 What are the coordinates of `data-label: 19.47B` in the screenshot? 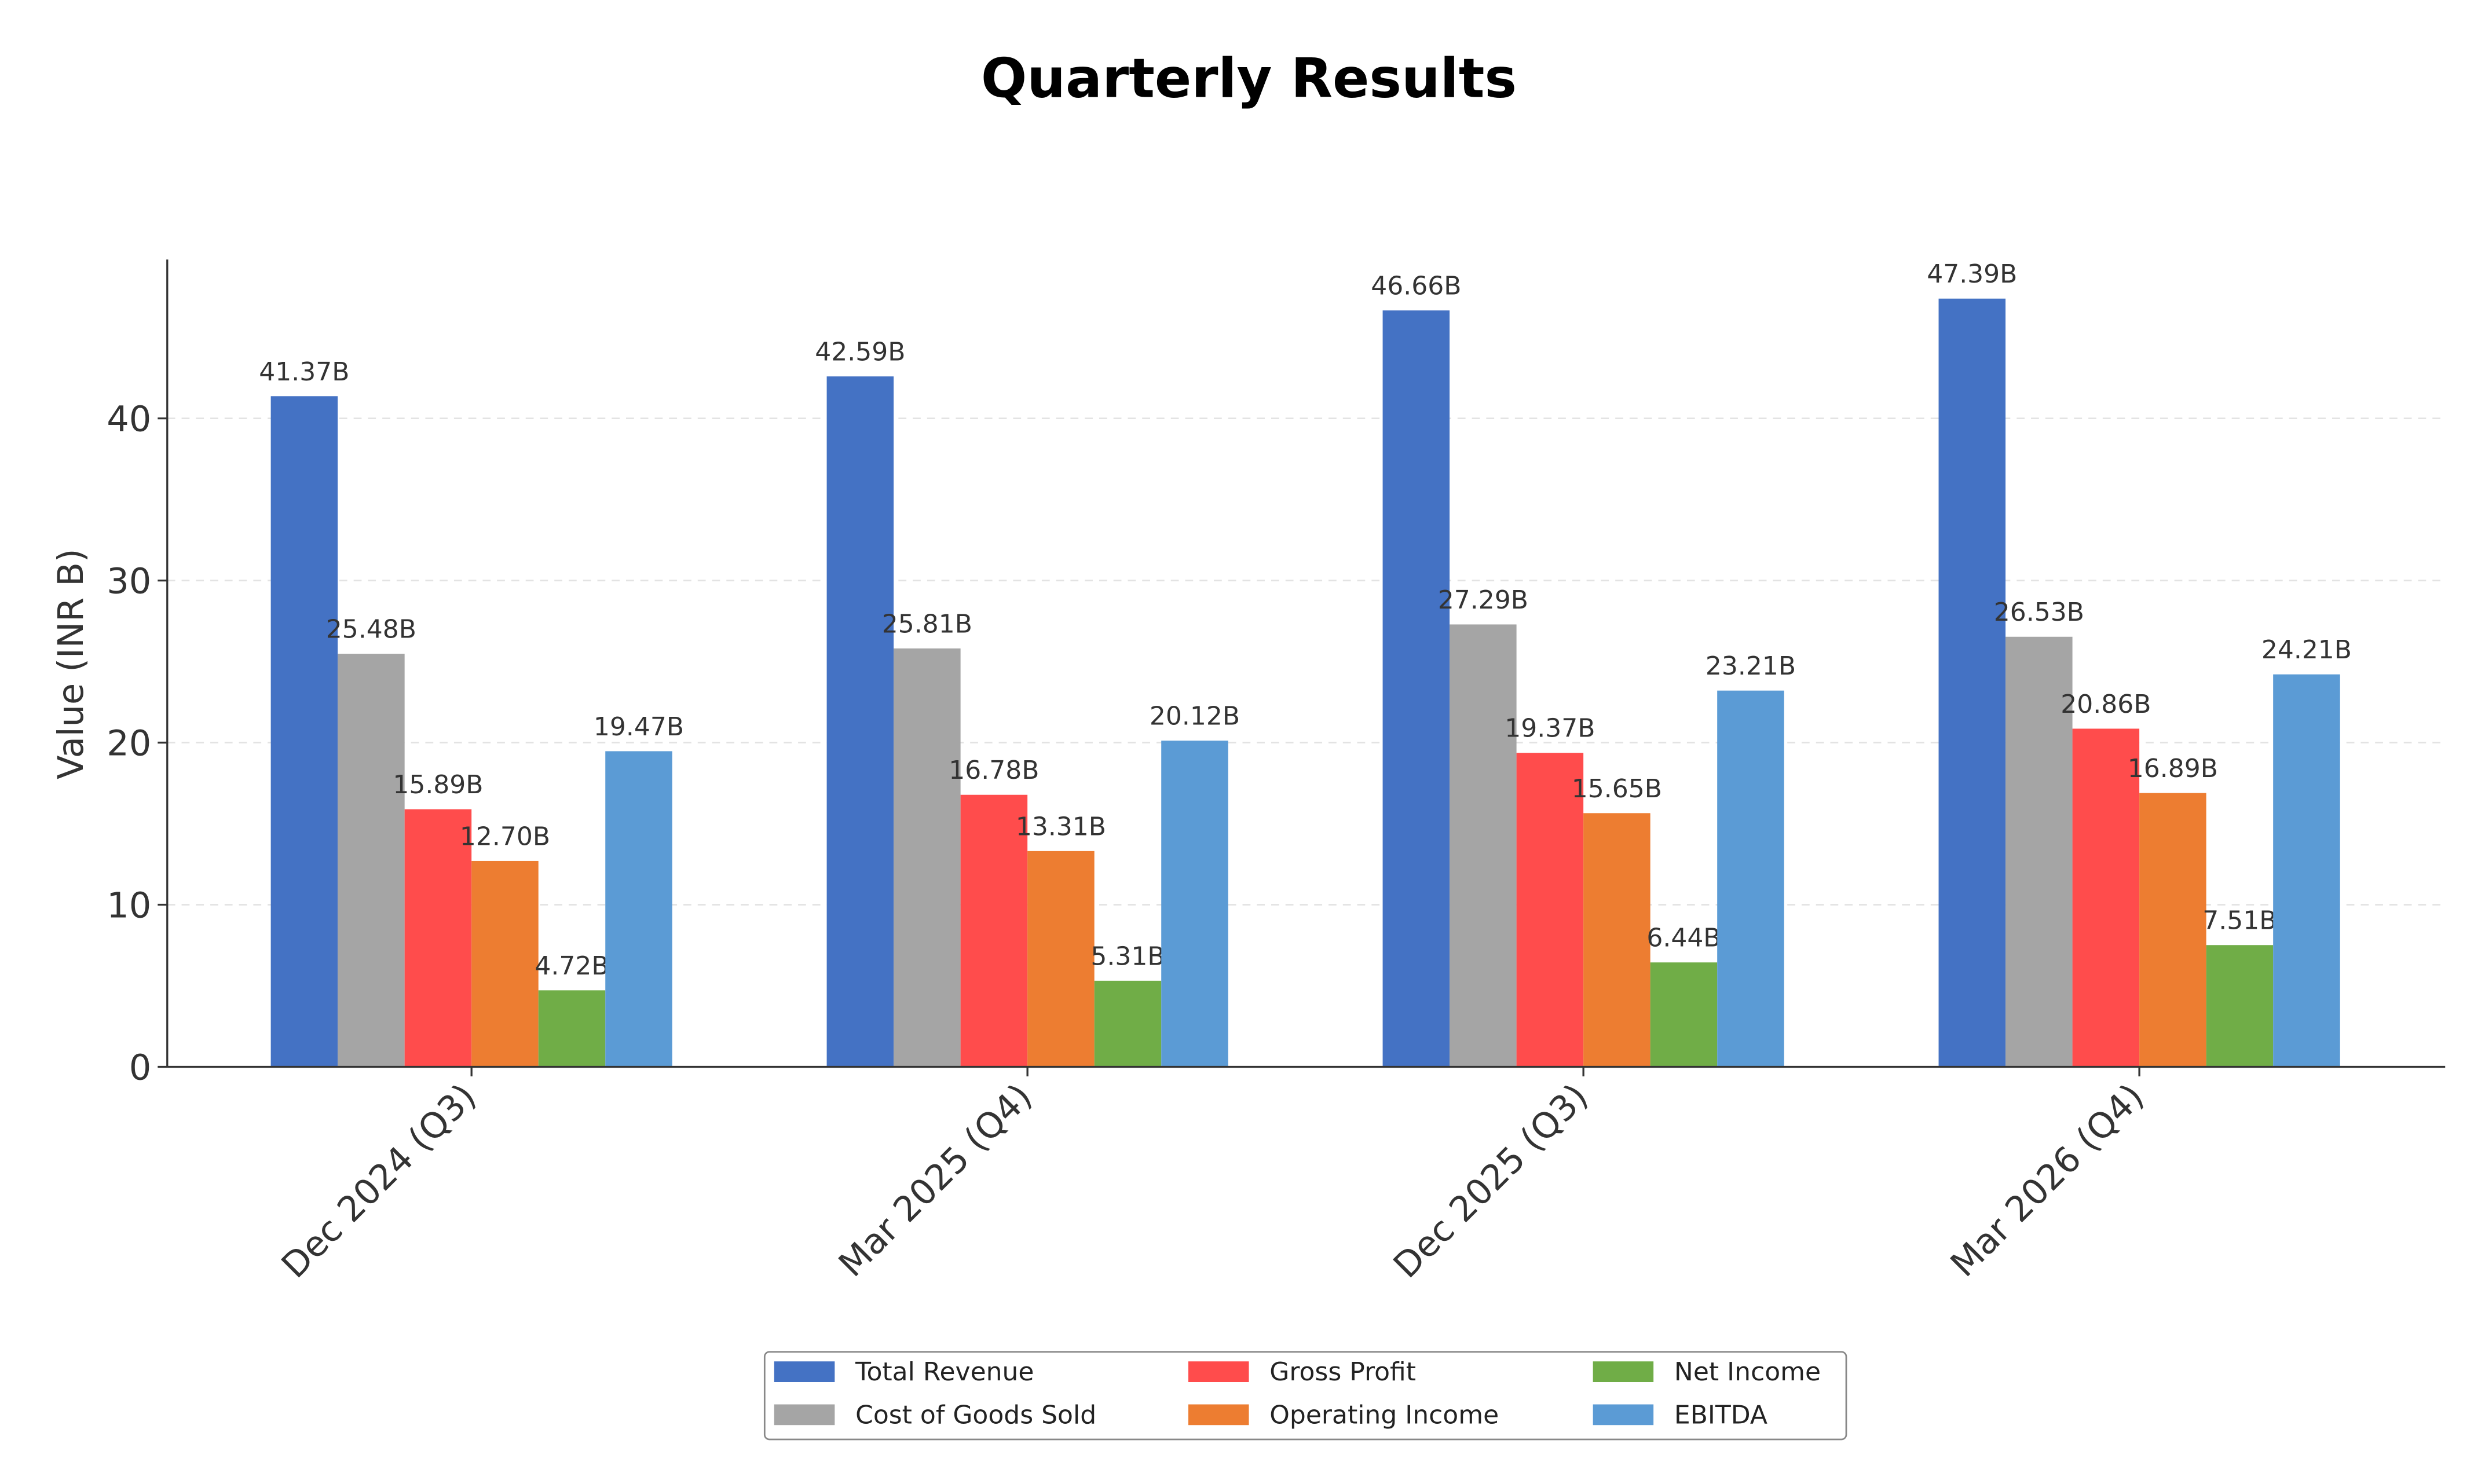 It's located at (639, 727).